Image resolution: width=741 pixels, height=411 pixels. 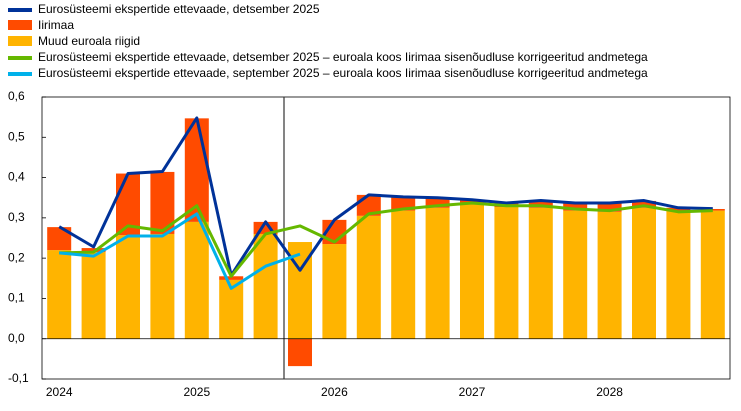 What do you see at coordinates (472, 392) in the screenshot?
I see `x-tick-label: 2027` at bounding box center [472, 392].